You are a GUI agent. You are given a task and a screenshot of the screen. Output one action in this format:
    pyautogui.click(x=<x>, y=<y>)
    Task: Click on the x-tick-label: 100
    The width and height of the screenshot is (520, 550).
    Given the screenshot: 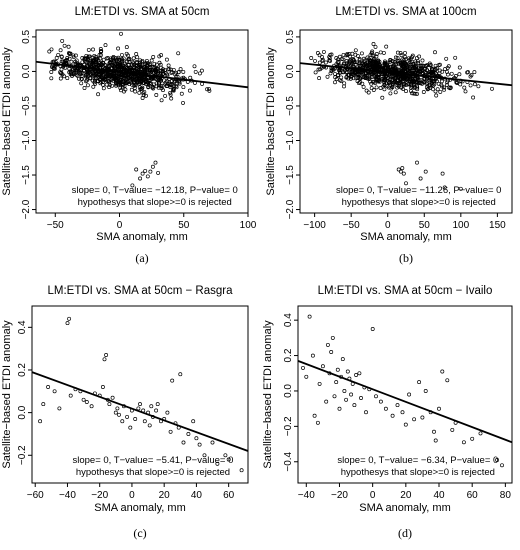 What is the action you would take?
    pyautogui.click(x=248, y=225)
    